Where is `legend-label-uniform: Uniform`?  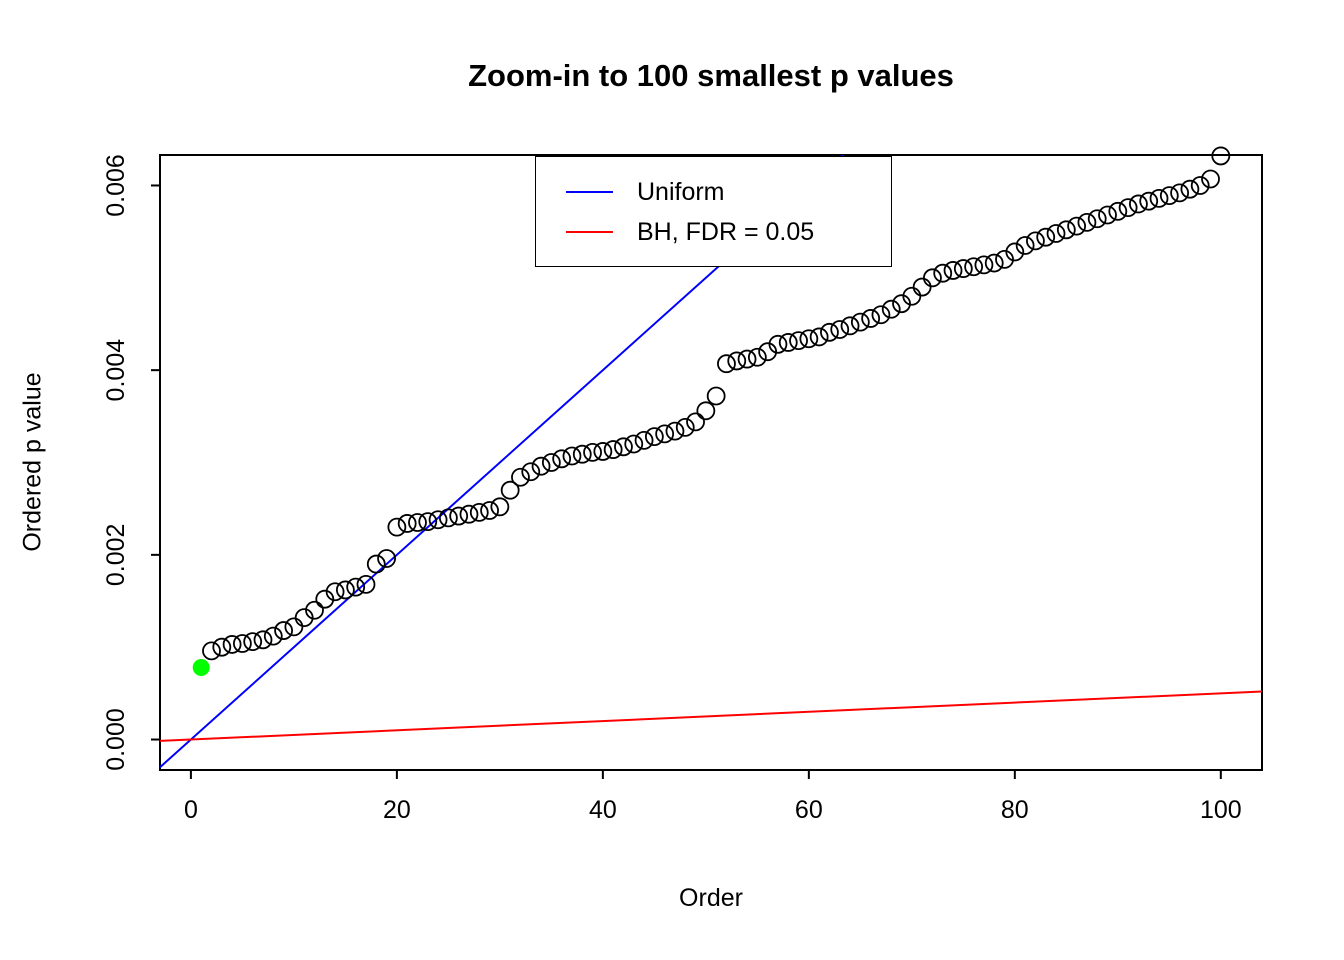
legend-label-uniform: Uniform is located at coordinates (681, 191).